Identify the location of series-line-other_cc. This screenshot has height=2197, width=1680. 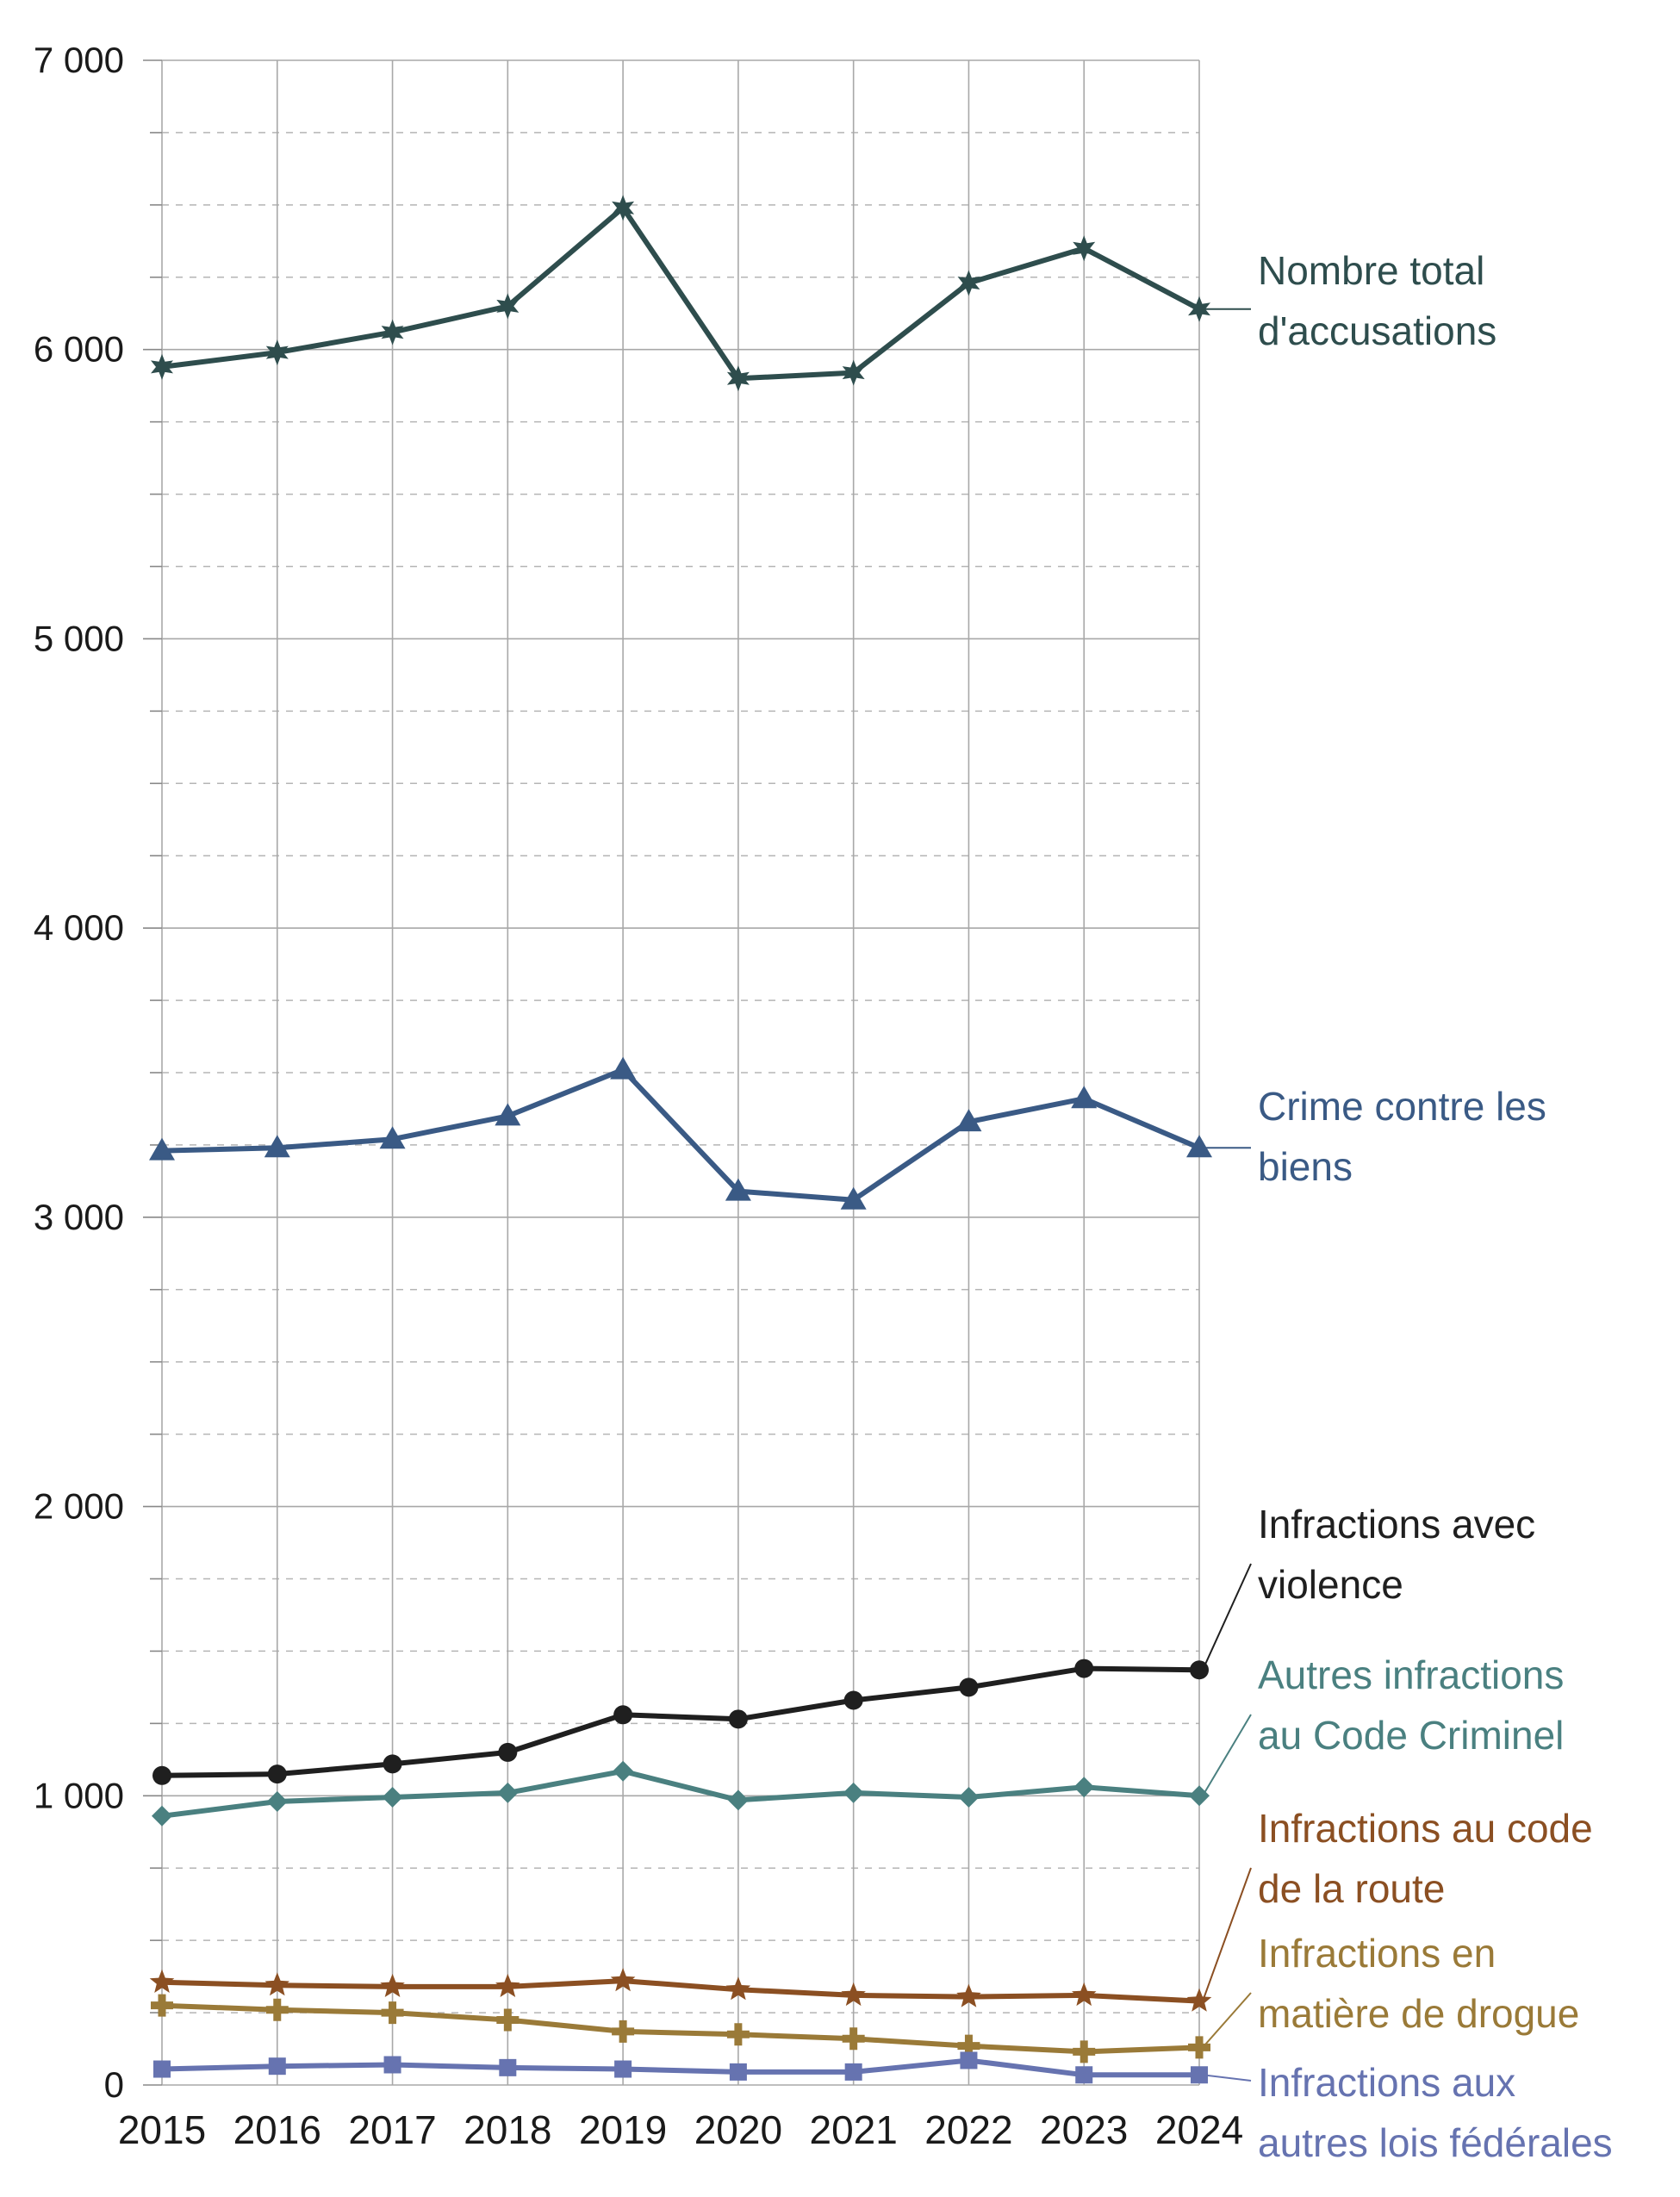
(680, 1794).